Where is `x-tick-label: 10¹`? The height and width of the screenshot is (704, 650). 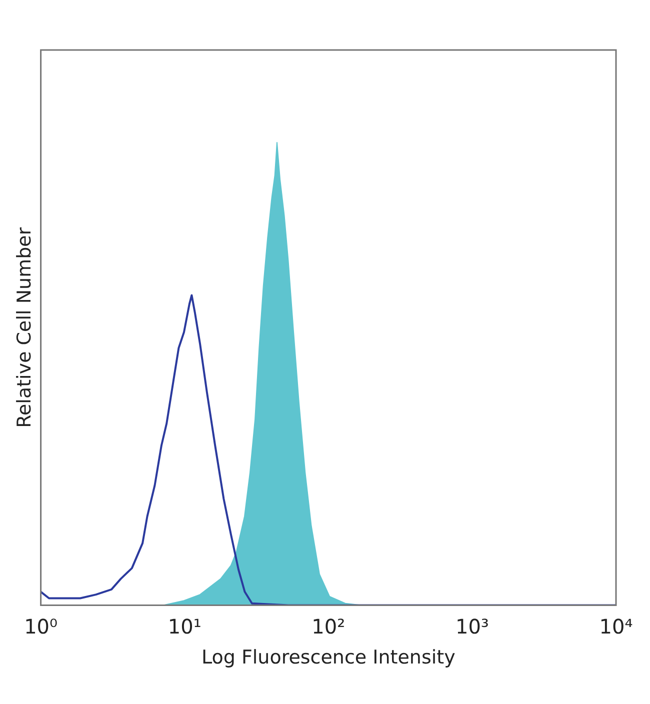
x-tick-label: 10¹ is located at coordinates (185, 626).